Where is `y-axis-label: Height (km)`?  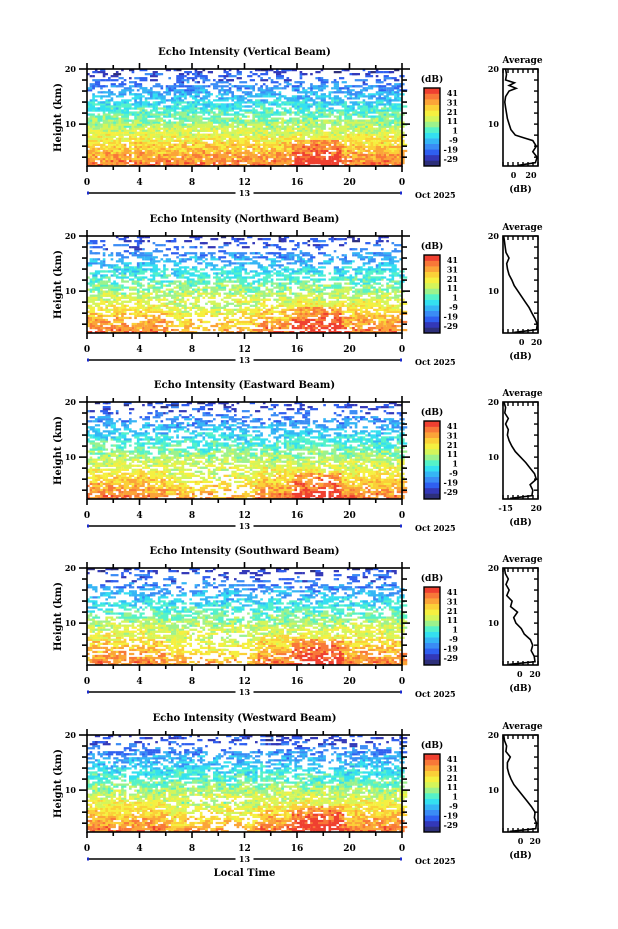 y-axis-label: Height (km) is located at coordinates (58, 117).